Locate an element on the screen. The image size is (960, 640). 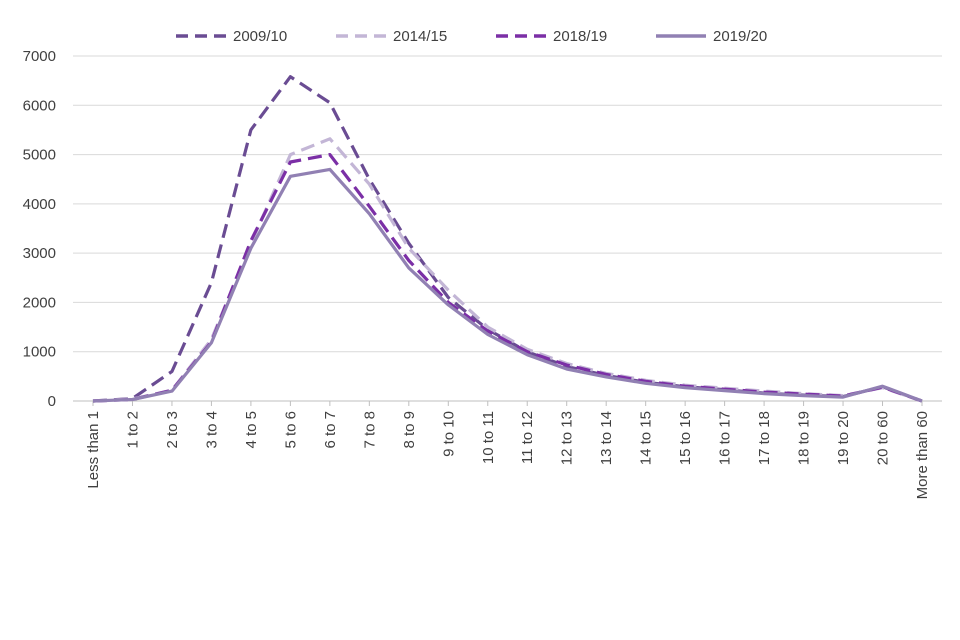
x-tick-label: 7 to 8 is located at coordinates (369, 430).